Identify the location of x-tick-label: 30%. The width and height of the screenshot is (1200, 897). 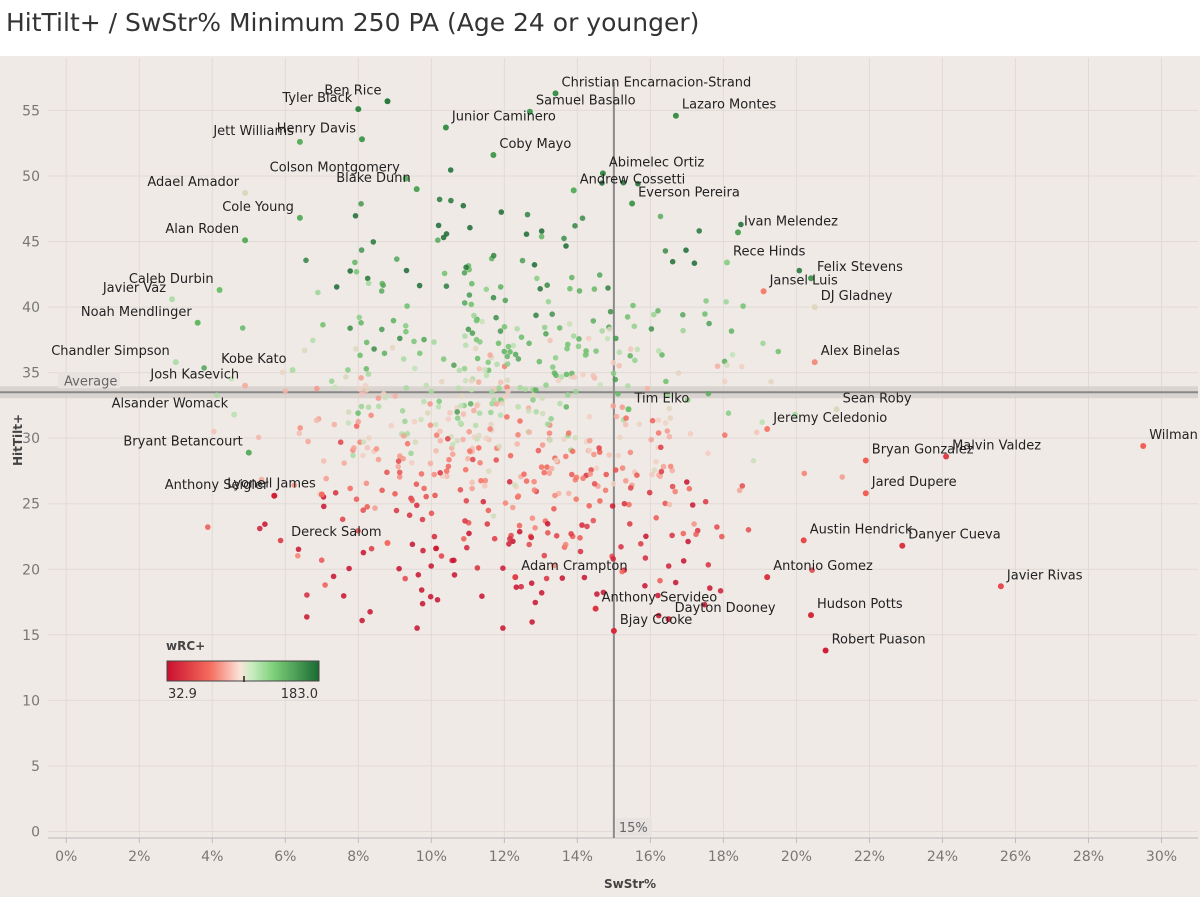
(1161, 857).